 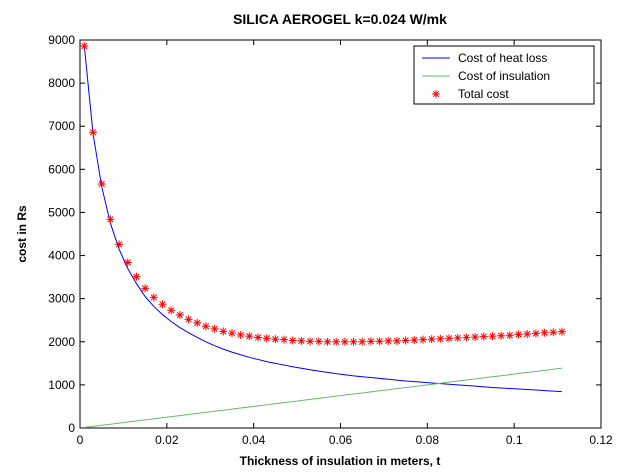 I want to click on x-tick-label: 0.08, so click(x=428, y=440).